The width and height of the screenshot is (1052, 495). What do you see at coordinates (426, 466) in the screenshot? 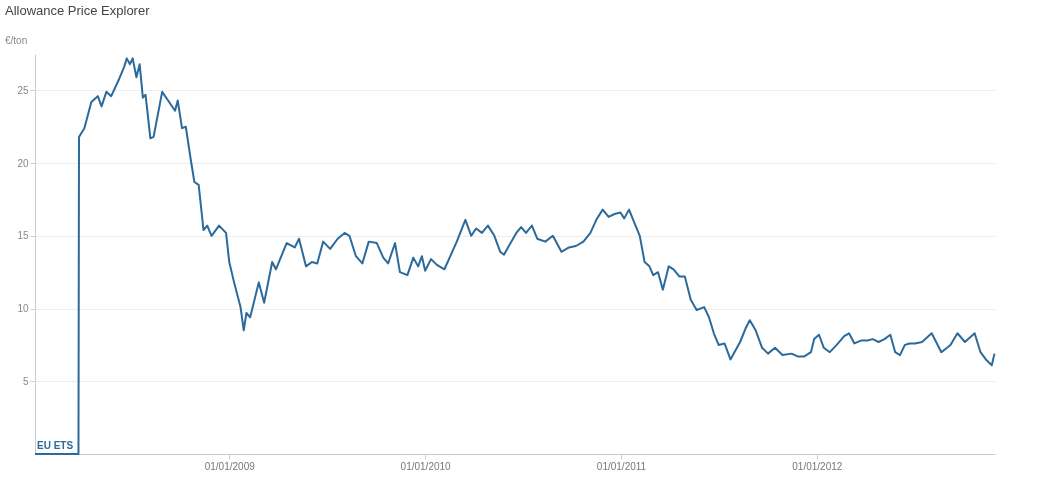
I see `x-tick-label: 01/01/2010` at bounding box center [426, 466].